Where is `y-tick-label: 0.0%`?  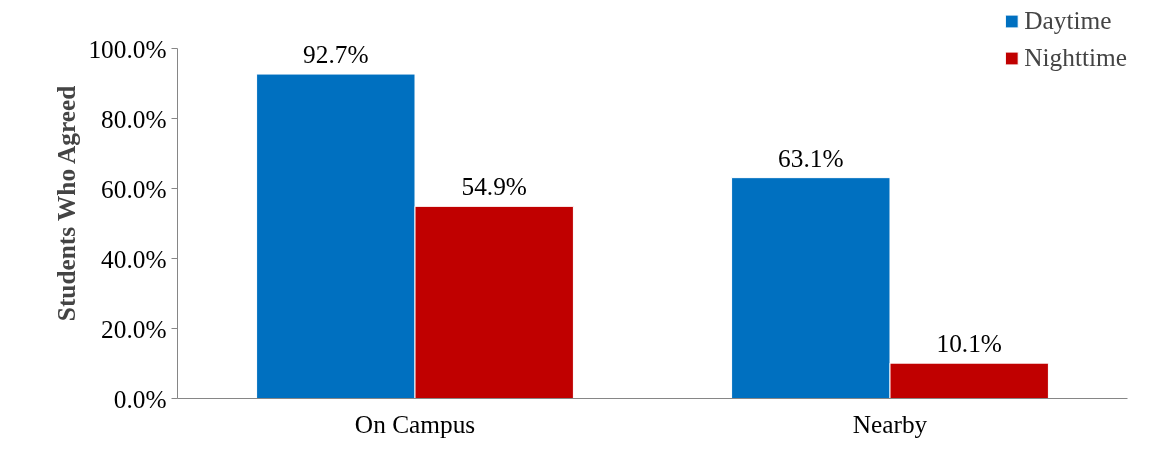 y-tick-label: 0.0% is located at coordinates (140, 398).